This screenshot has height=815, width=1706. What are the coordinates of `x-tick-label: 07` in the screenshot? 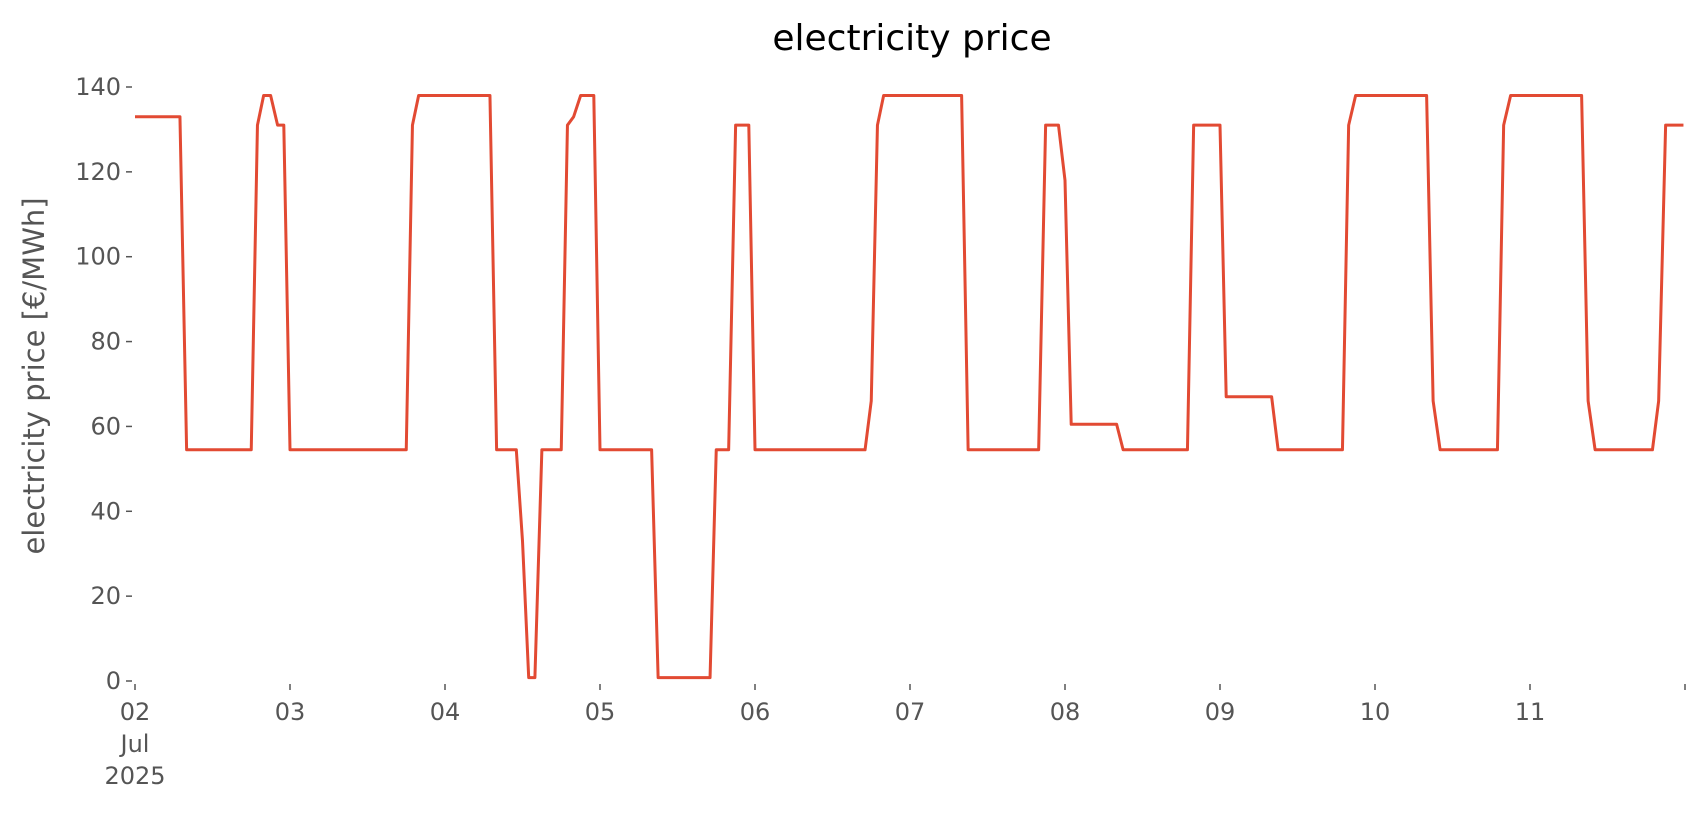 It's located at (910, 712).